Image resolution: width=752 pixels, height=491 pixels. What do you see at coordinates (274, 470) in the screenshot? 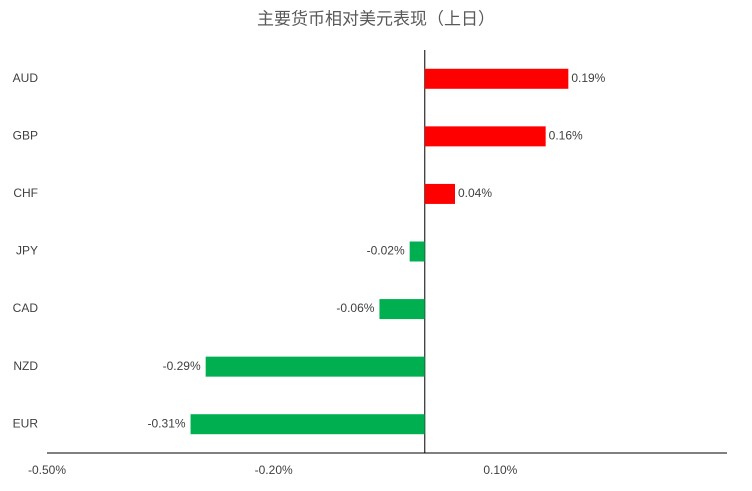
I see `x-tick-label: -0.20%` at bounding box center [274, 470].